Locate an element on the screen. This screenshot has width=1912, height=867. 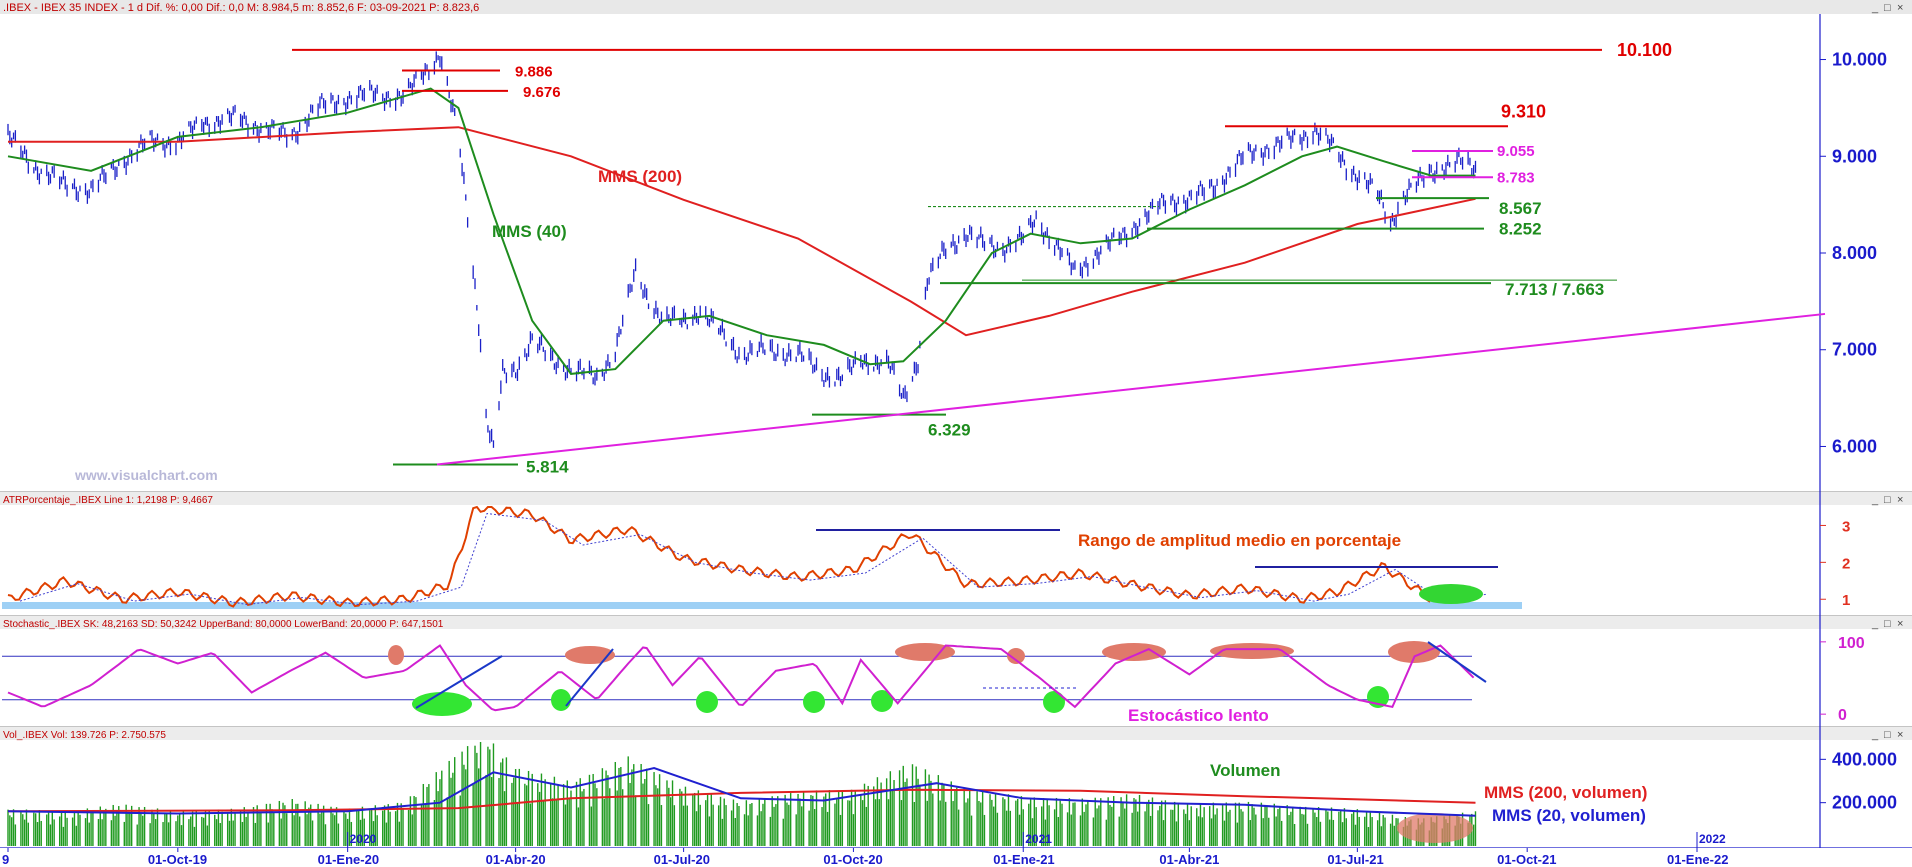
vol-y-axis: 400.000 200.000 is located at coordinates (1858, 781).